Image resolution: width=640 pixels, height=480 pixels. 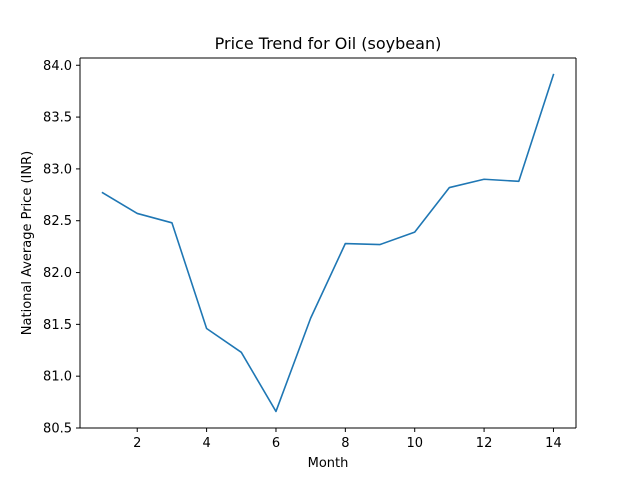 What do you see at coordinates (328, 43) in the screenshot?
I see `chart-title: Price Trend for Oil (soybean)` at bounding box center [328, 43].